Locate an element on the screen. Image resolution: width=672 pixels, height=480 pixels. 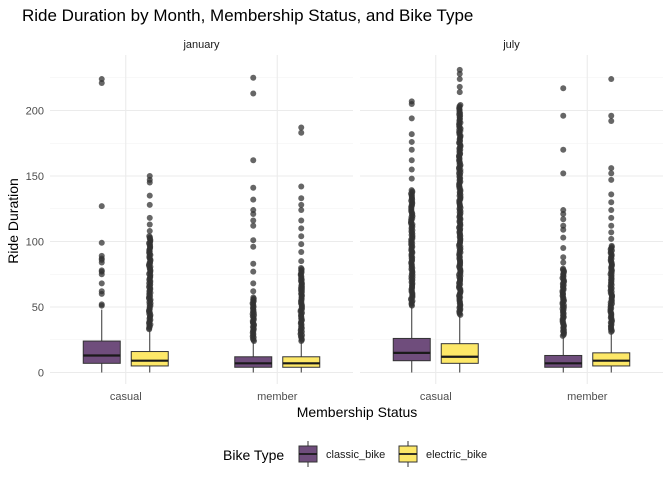
facet-label-july: july is located at coordinates (511, 45).